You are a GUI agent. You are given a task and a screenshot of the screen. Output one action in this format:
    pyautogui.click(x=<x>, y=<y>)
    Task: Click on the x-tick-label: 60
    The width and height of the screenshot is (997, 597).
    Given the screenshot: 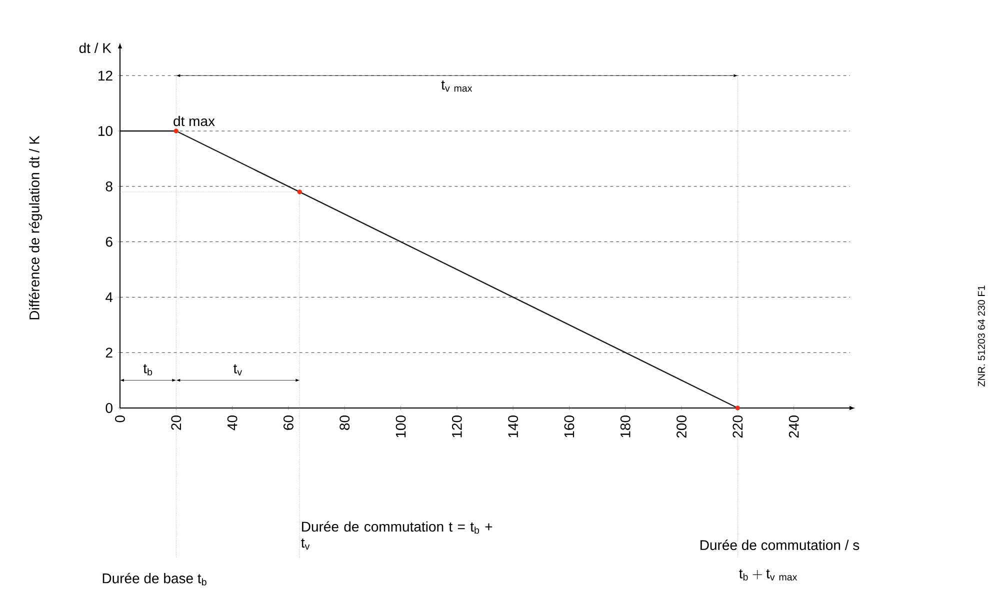 What is the action you would take?
    pyautogui.click(x=289, y=423)
    